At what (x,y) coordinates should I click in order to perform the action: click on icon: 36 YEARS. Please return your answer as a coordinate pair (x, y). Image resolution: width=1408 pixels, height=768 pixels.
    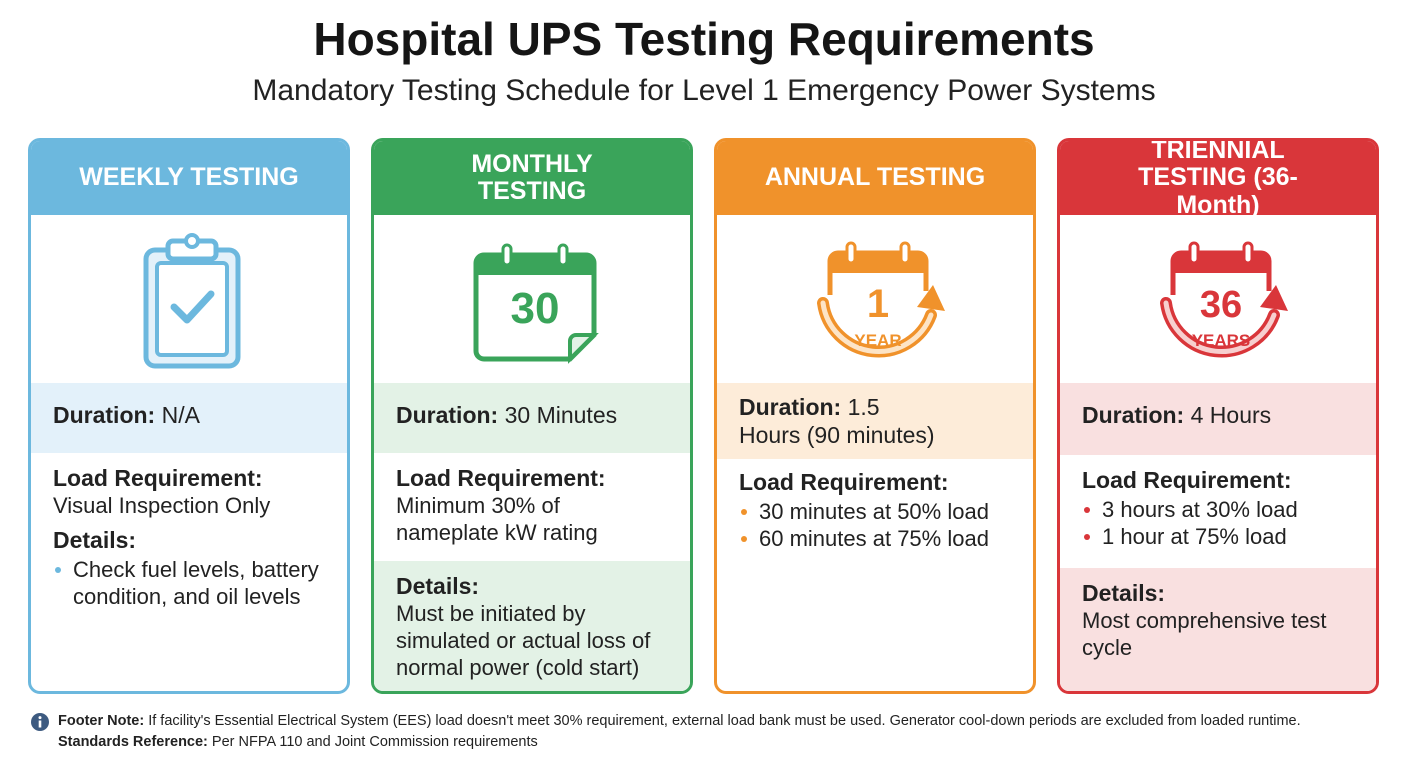
    Looking at the image, I should click on (1218, 299).